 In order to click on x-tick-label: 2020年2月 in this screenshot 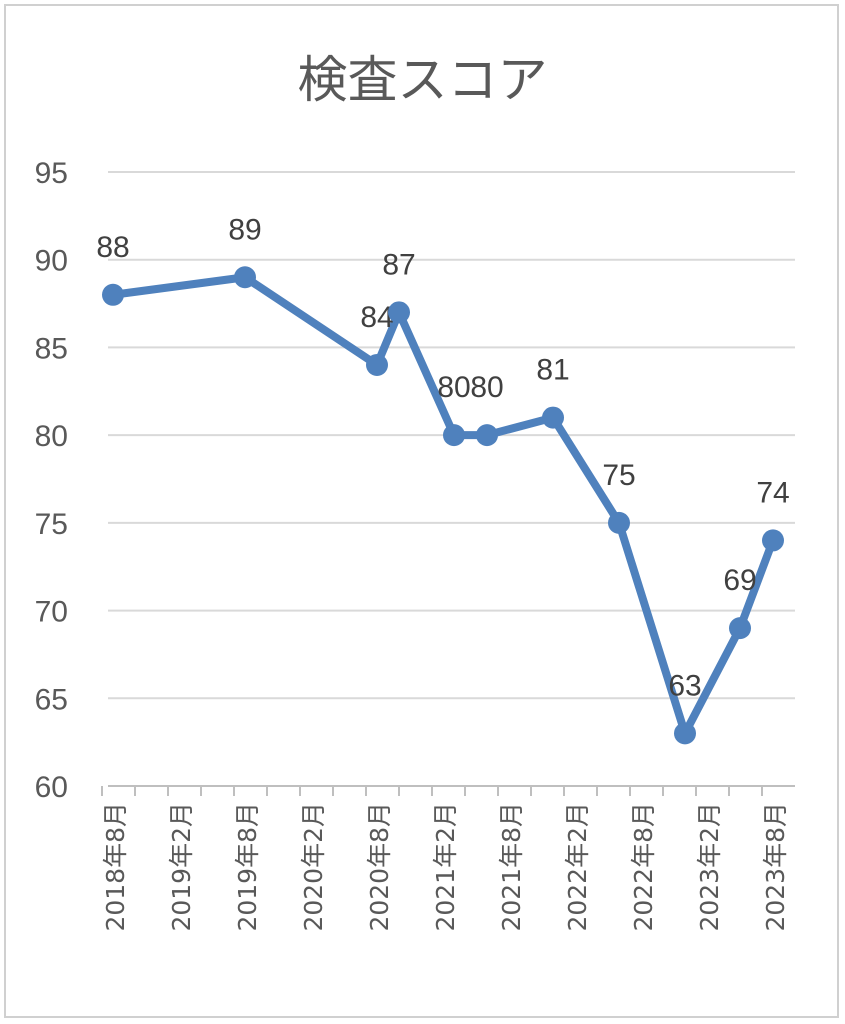, I will do `click(313, 867)`.